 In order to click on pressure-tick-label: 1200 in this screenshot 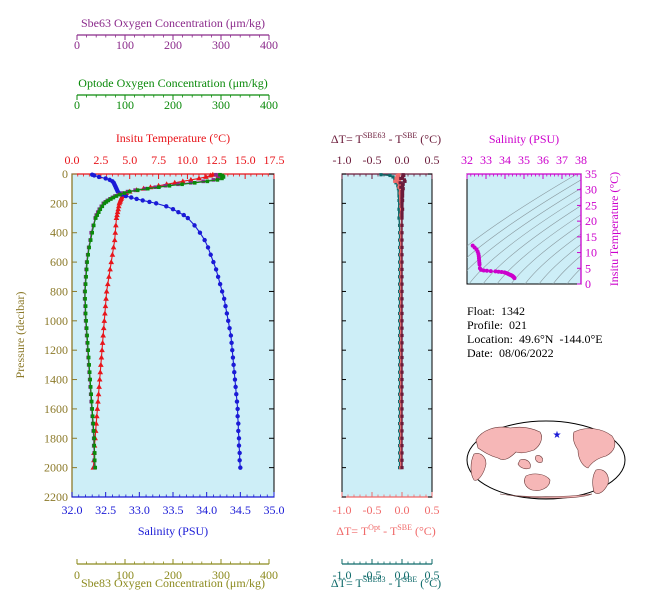, I will do `click(56, 350)`.